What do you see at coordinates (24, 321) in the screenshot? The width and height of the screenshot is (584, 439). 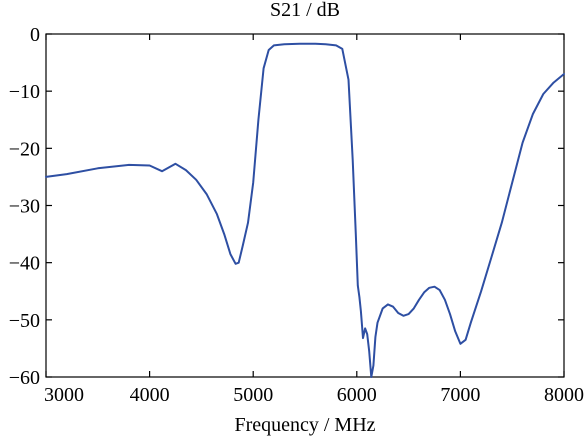 I see `y-tick-label: −50` at bounding box center [24, 321].